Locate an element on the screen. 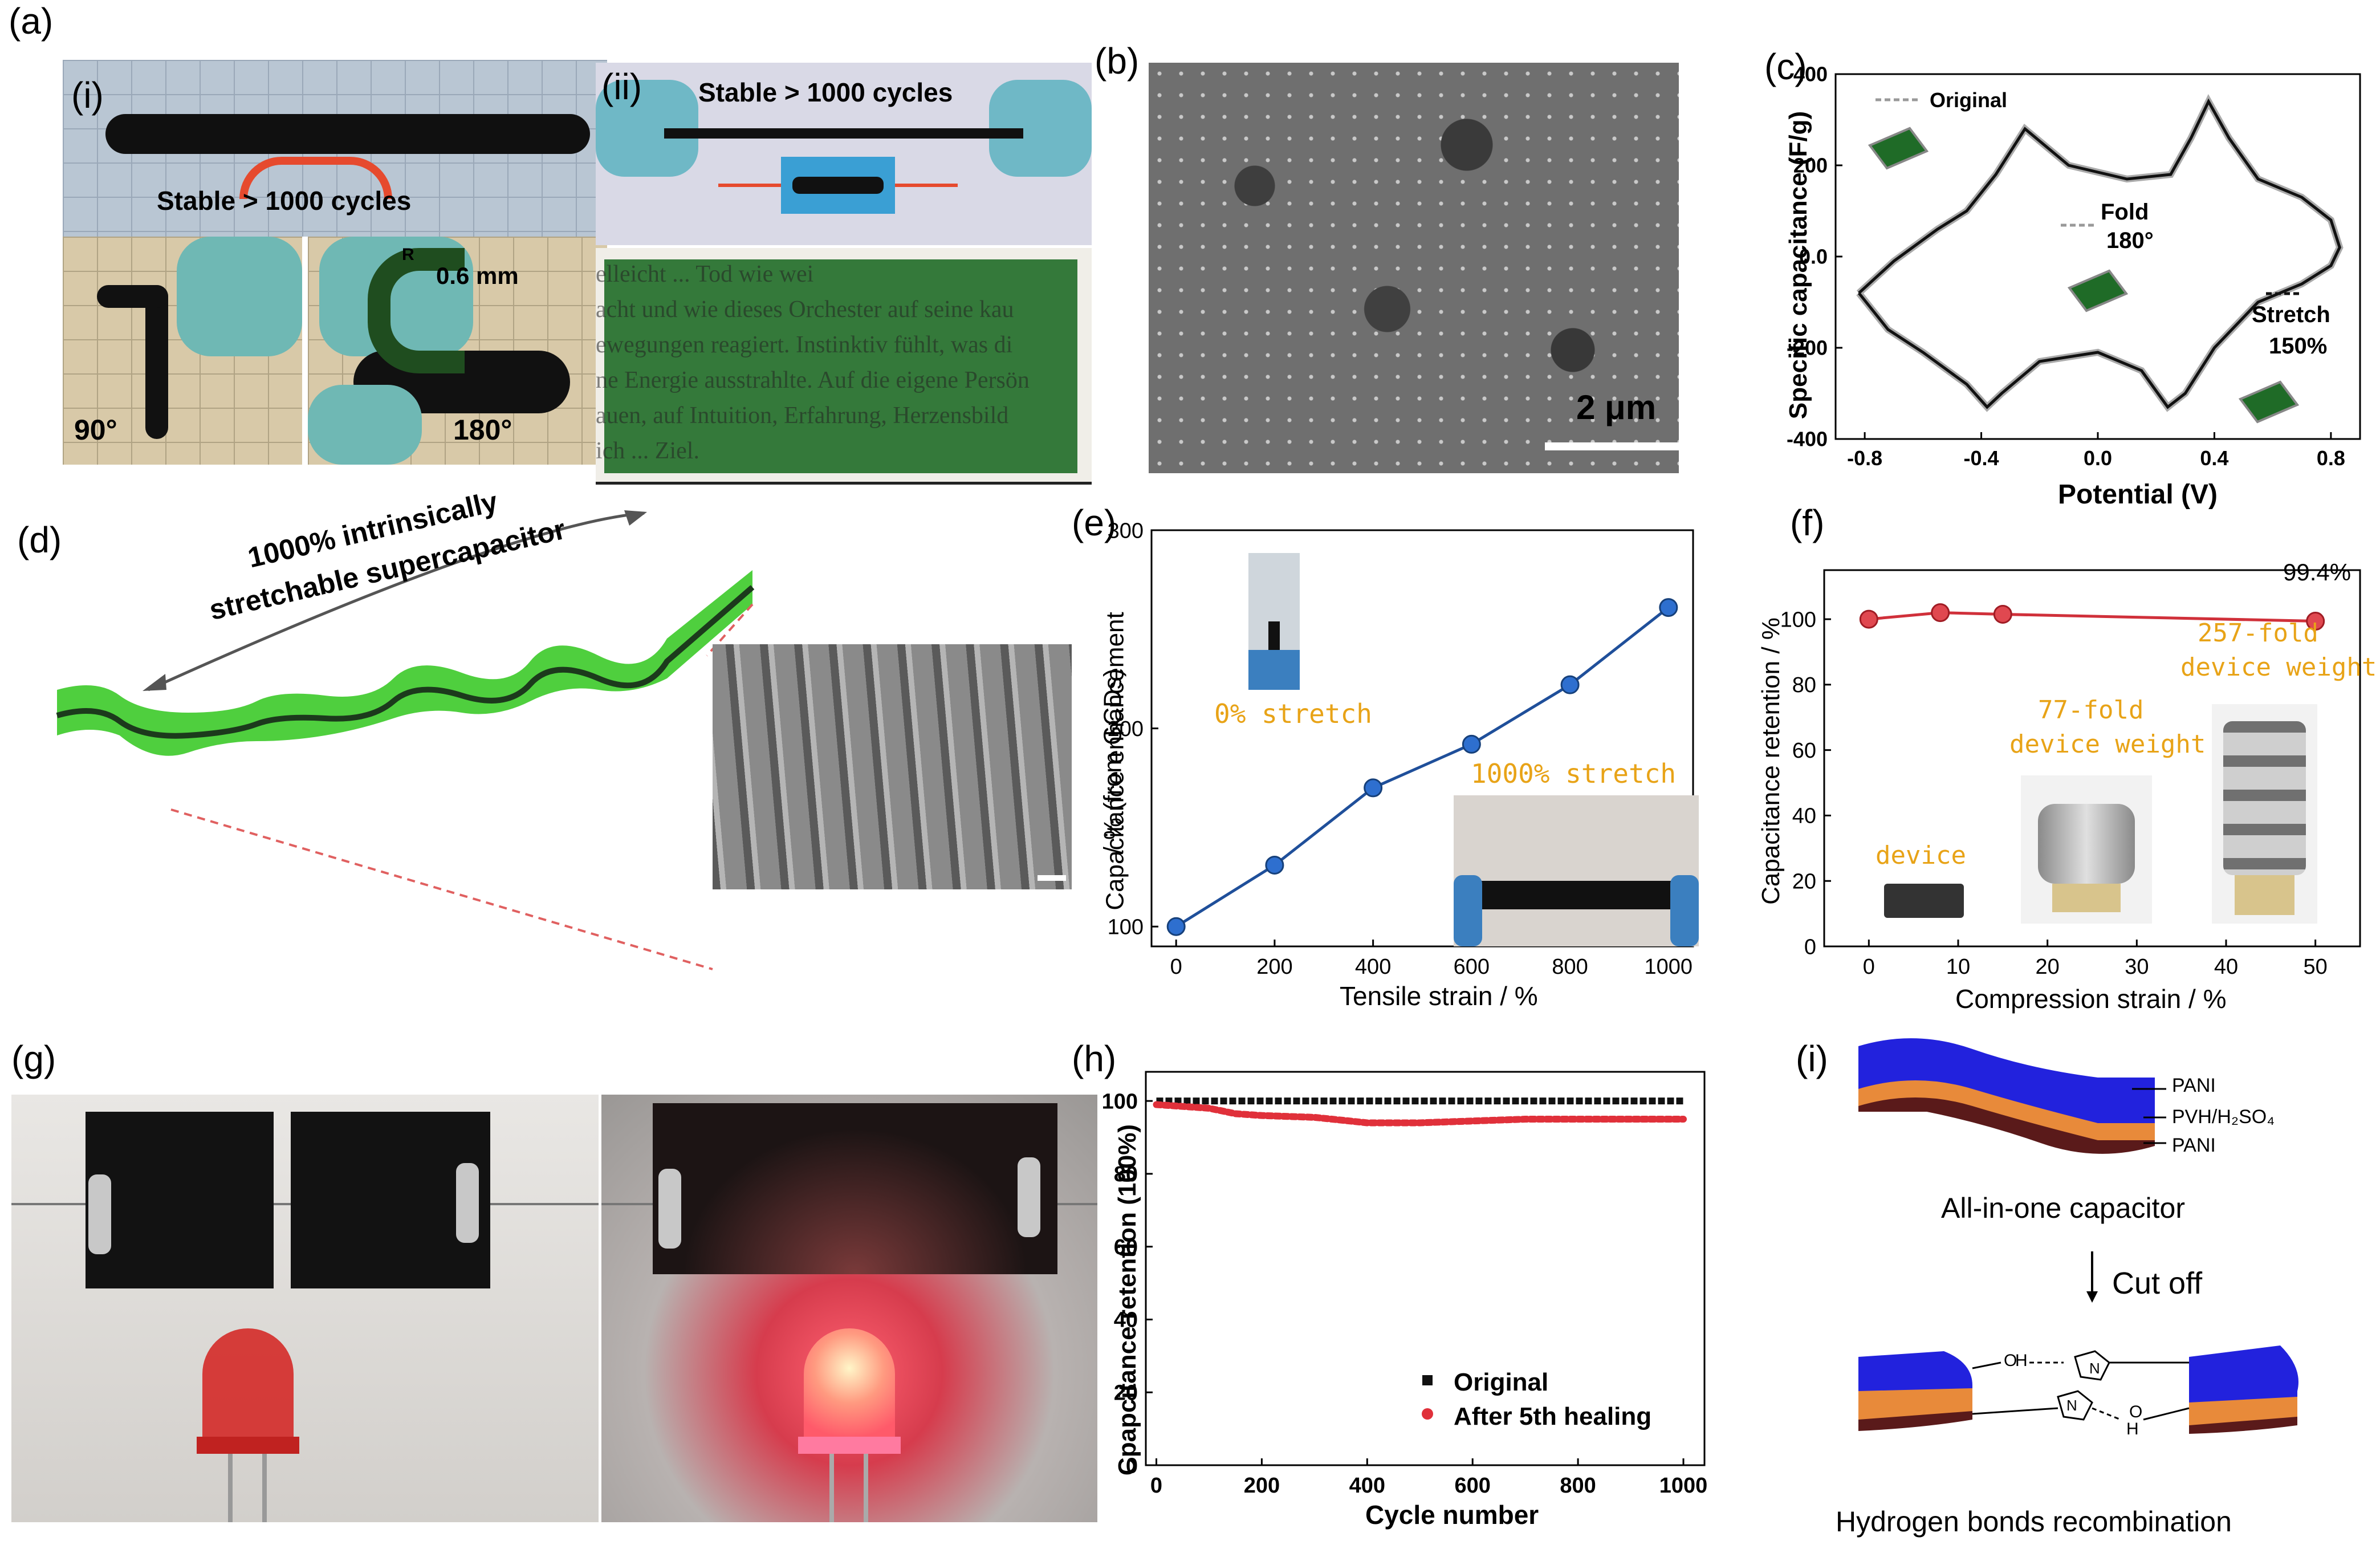 The image size is (2380, 1553). device-original-icon is located at coordinates (1898, 148).